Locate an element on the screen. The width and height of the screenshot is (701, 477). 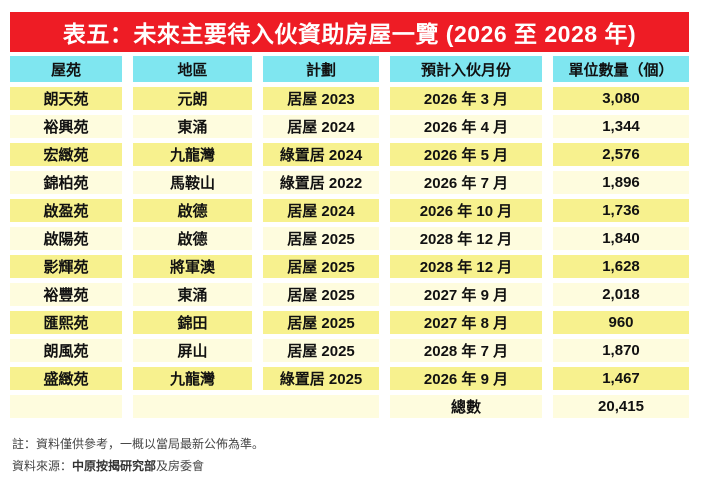
table-cell: 2026 年 10 月 is located at coordinates (466, 210).